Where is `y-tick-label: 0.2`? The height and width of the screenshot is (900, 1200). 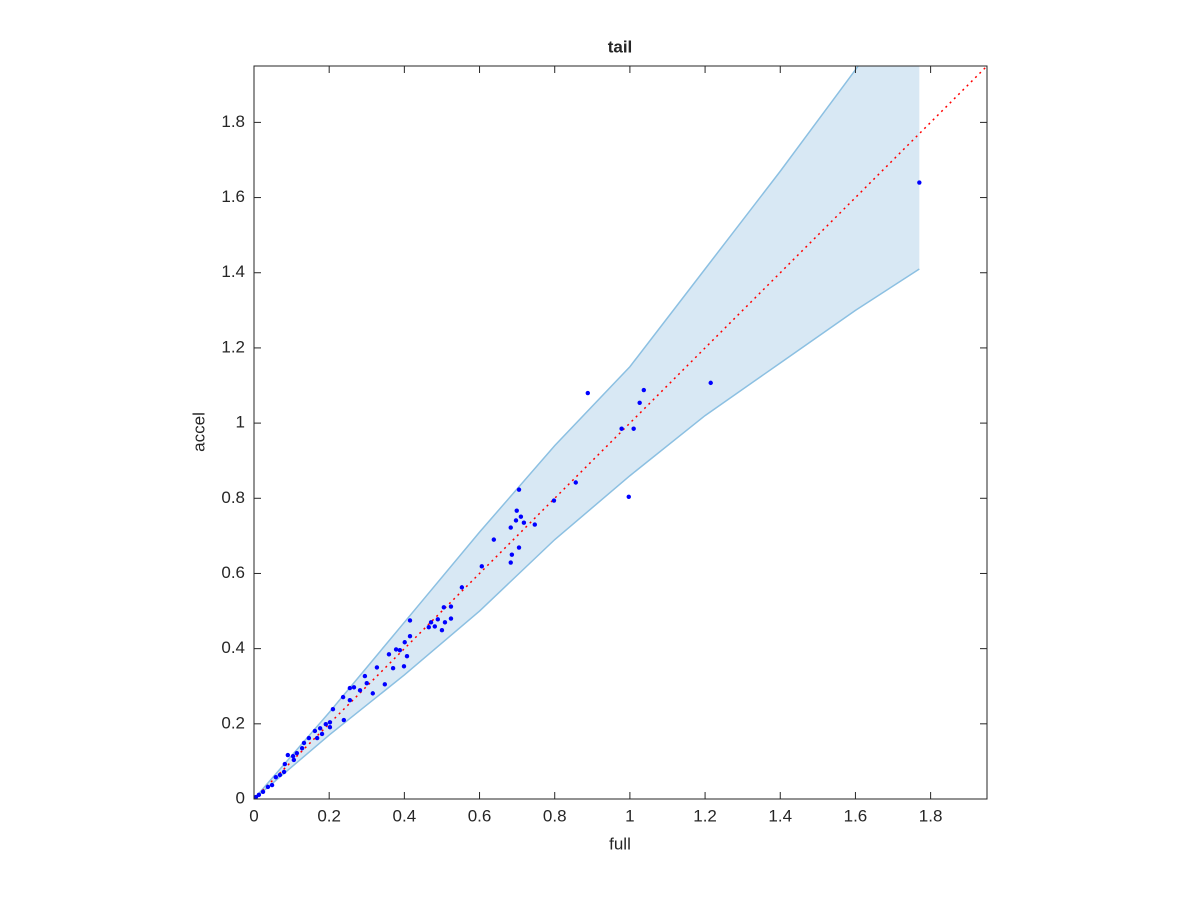
y-tick-label: 0.2 is located at coordinates (233, 722).